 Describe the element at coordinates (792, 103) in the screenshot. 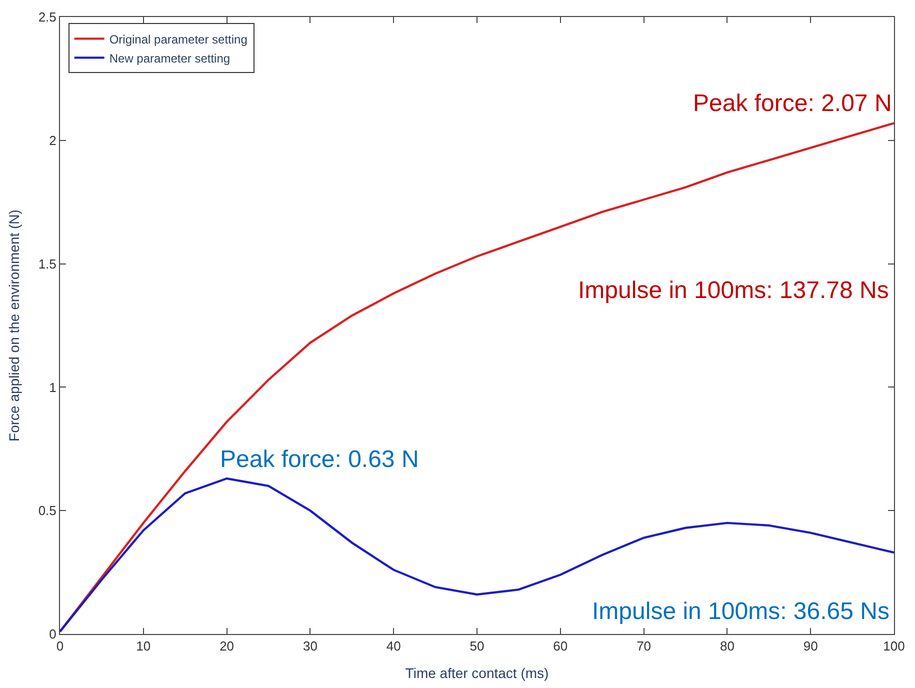

I see `annotation: Peak force: 2.07 N` at that location.